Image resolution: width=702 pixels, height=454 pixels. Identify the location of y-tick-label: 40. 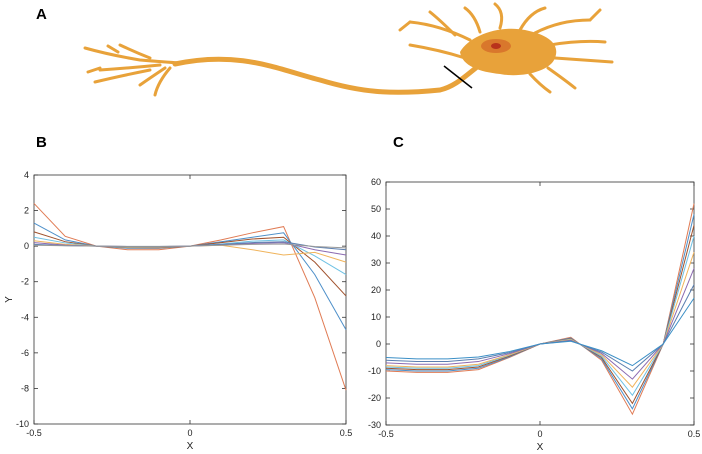
(376, 236).